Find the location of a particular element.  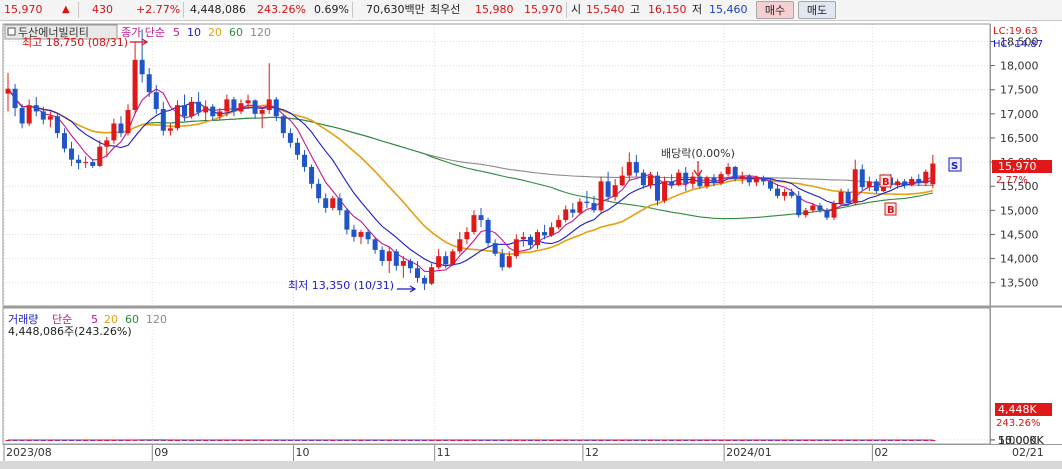

price-tick-label: 17,500 is located at coordinates (1019, 90).